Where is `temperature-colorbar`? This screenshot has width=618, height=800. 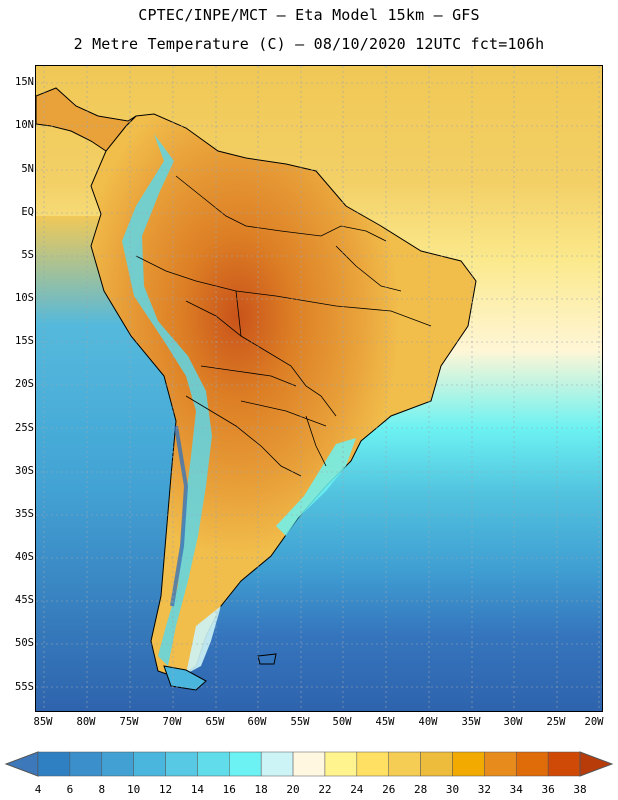
temperature-colorbar is located at coordinates (309, 764).